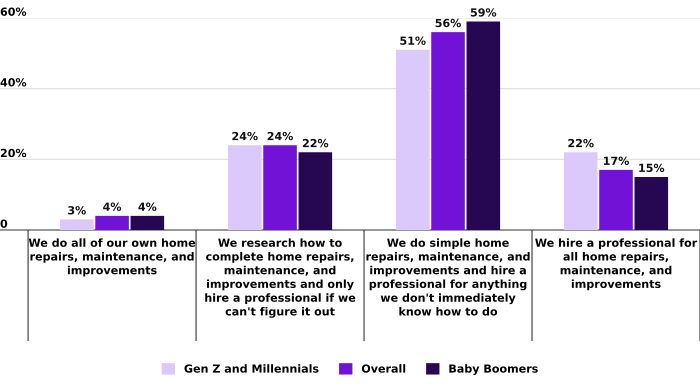 This screenshot has width=700, height=385. I want to click on legend-label: Gen Z and Millennials, so click(251, 368).